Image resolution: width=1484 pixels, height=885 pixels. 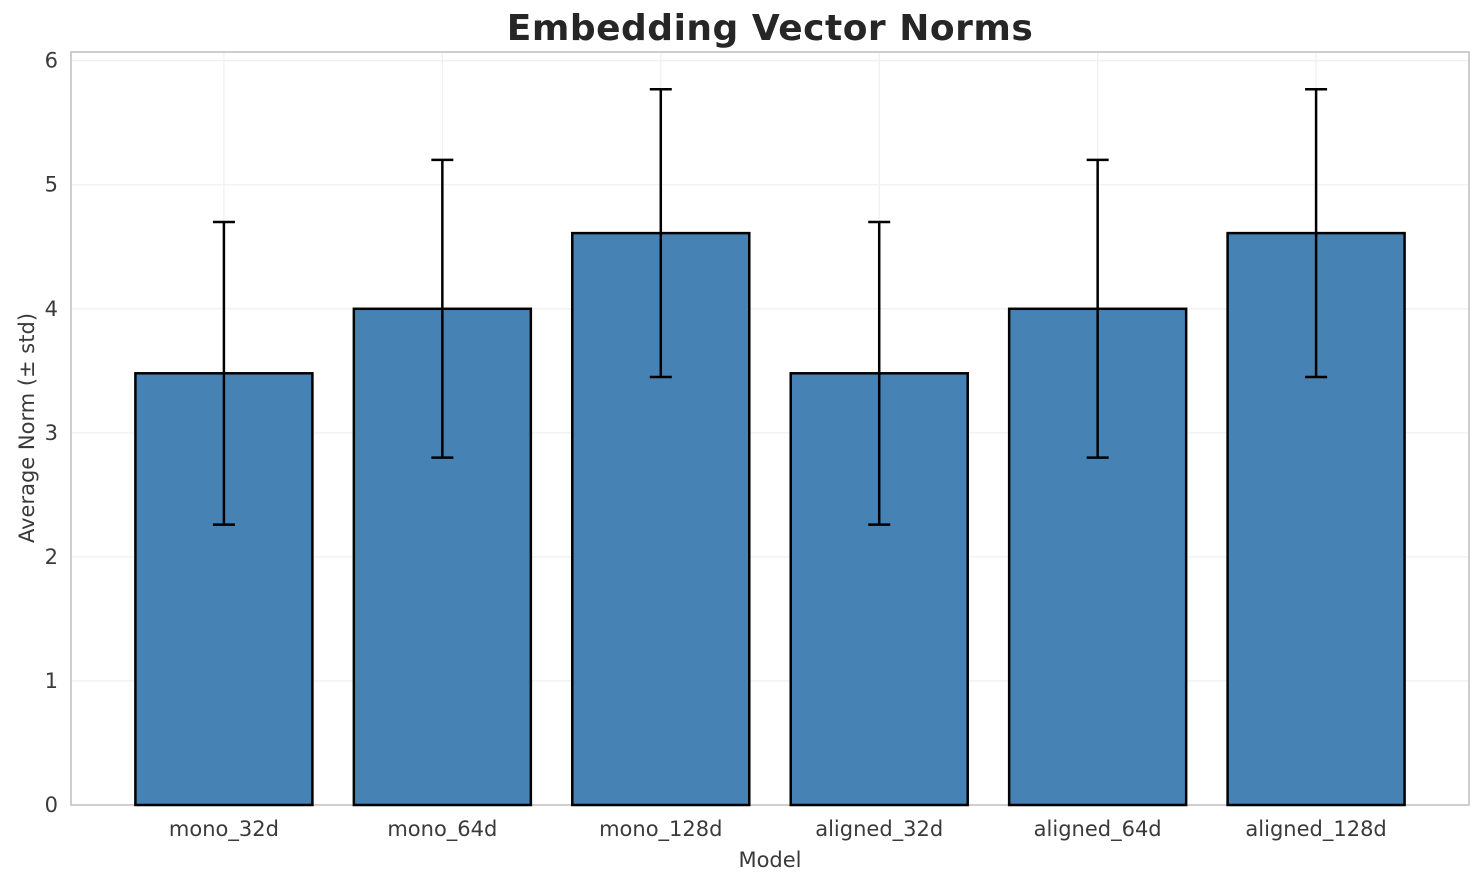 What do you see at coordinates (660, 829) in the screenshot?
I see `x-tick-mono_128d: mono_128d` at bounding box center [660, 829].